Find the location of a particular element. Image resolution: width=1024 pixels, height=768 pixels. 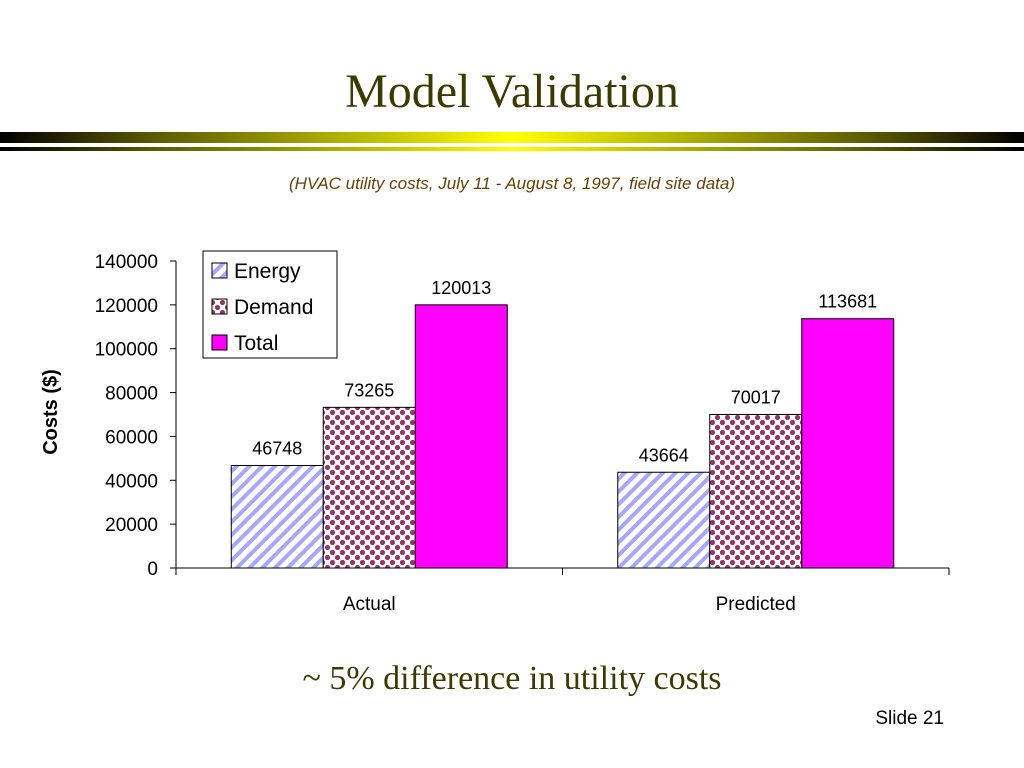

y-tick-label: 80000 is located at coordinates (131, 394).